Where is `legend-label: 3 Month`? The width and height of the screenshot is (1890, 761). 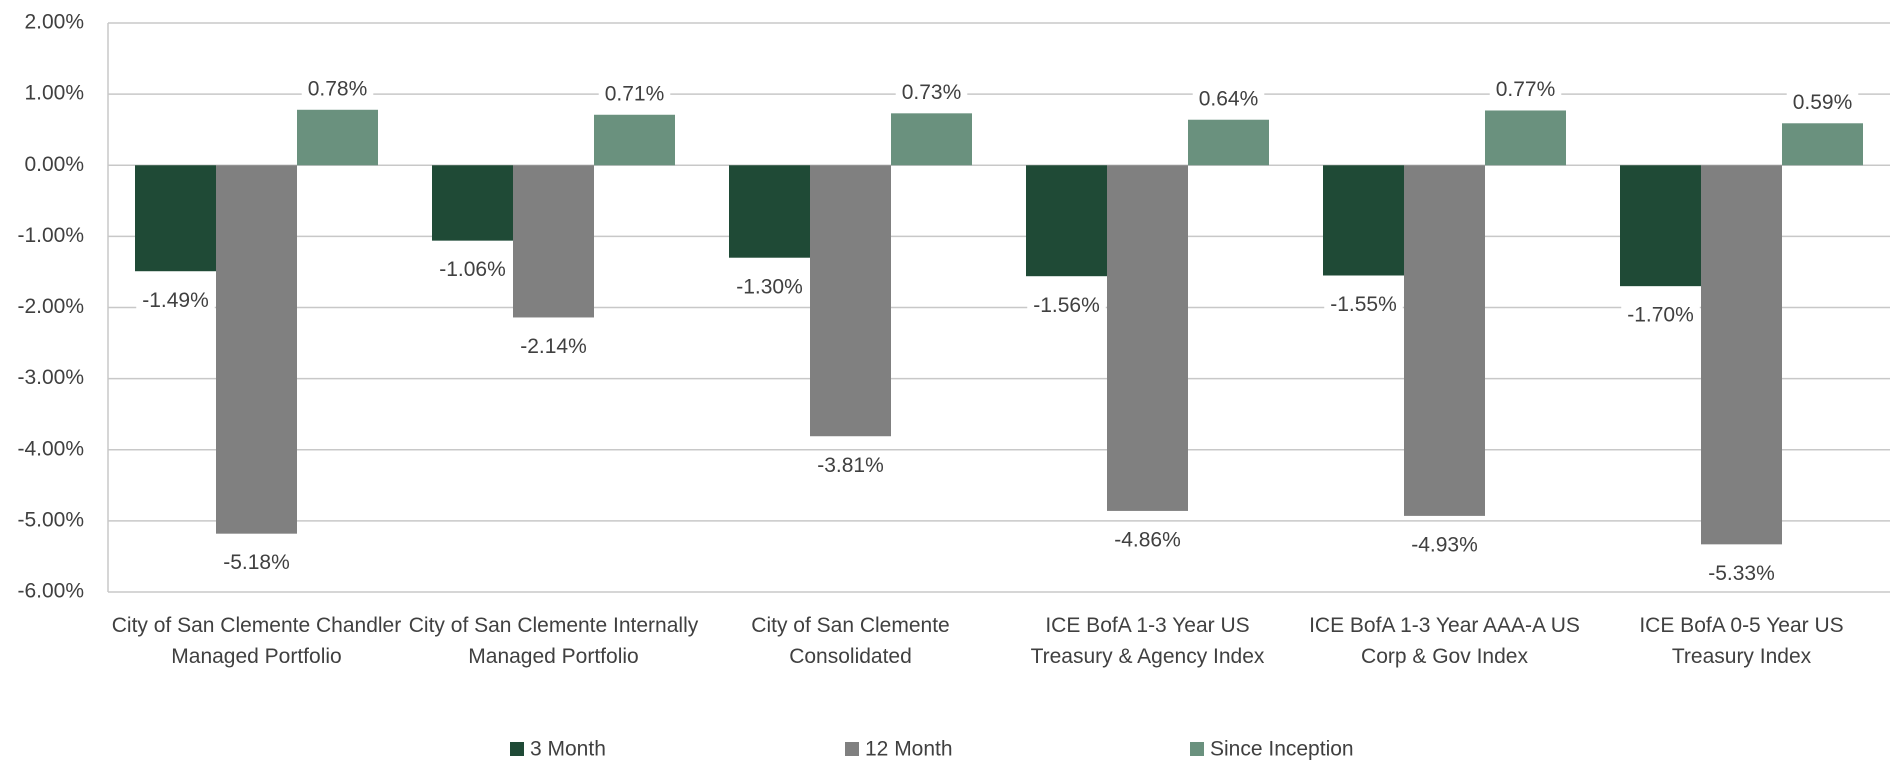
legend-label: 3 Month is located at coordinates (568, 749).